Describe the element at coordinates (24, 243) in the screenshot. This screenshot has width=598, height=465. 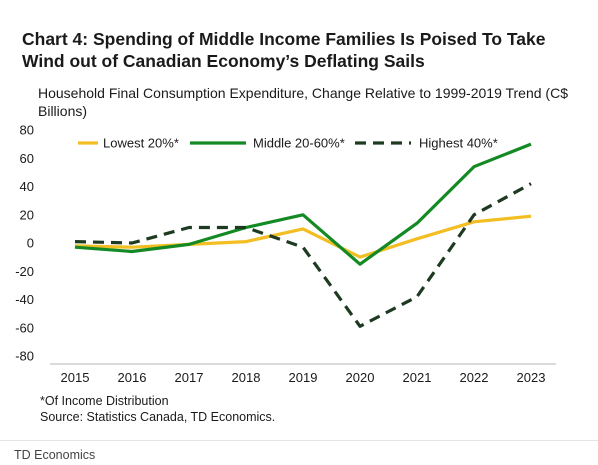
I see `y-axis: 80 60 40 20 0 -20 -40 -60 -80` at that location.